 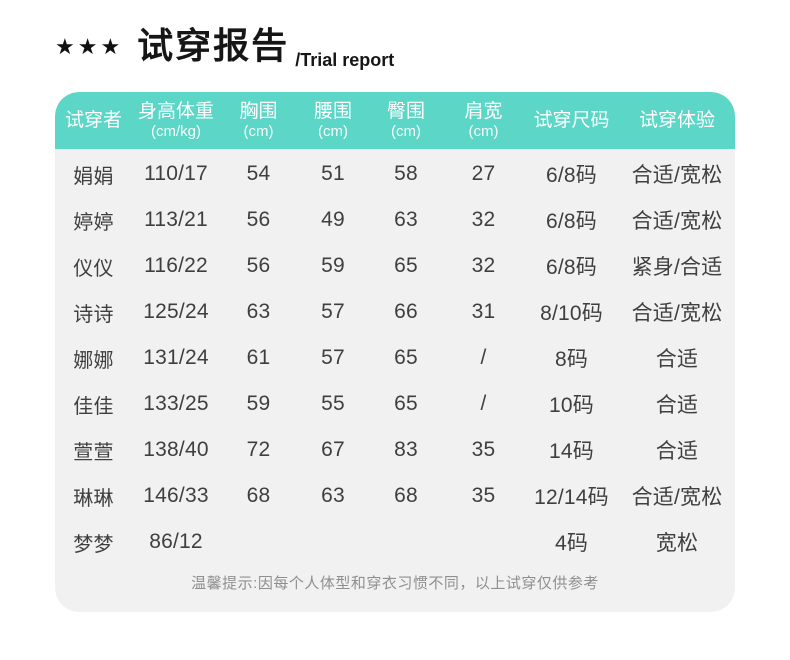 What do you see at coordinates (93, 268) in the screenshot?
I see `cell-tester: 仪仪` at bounding box center [93, 268].